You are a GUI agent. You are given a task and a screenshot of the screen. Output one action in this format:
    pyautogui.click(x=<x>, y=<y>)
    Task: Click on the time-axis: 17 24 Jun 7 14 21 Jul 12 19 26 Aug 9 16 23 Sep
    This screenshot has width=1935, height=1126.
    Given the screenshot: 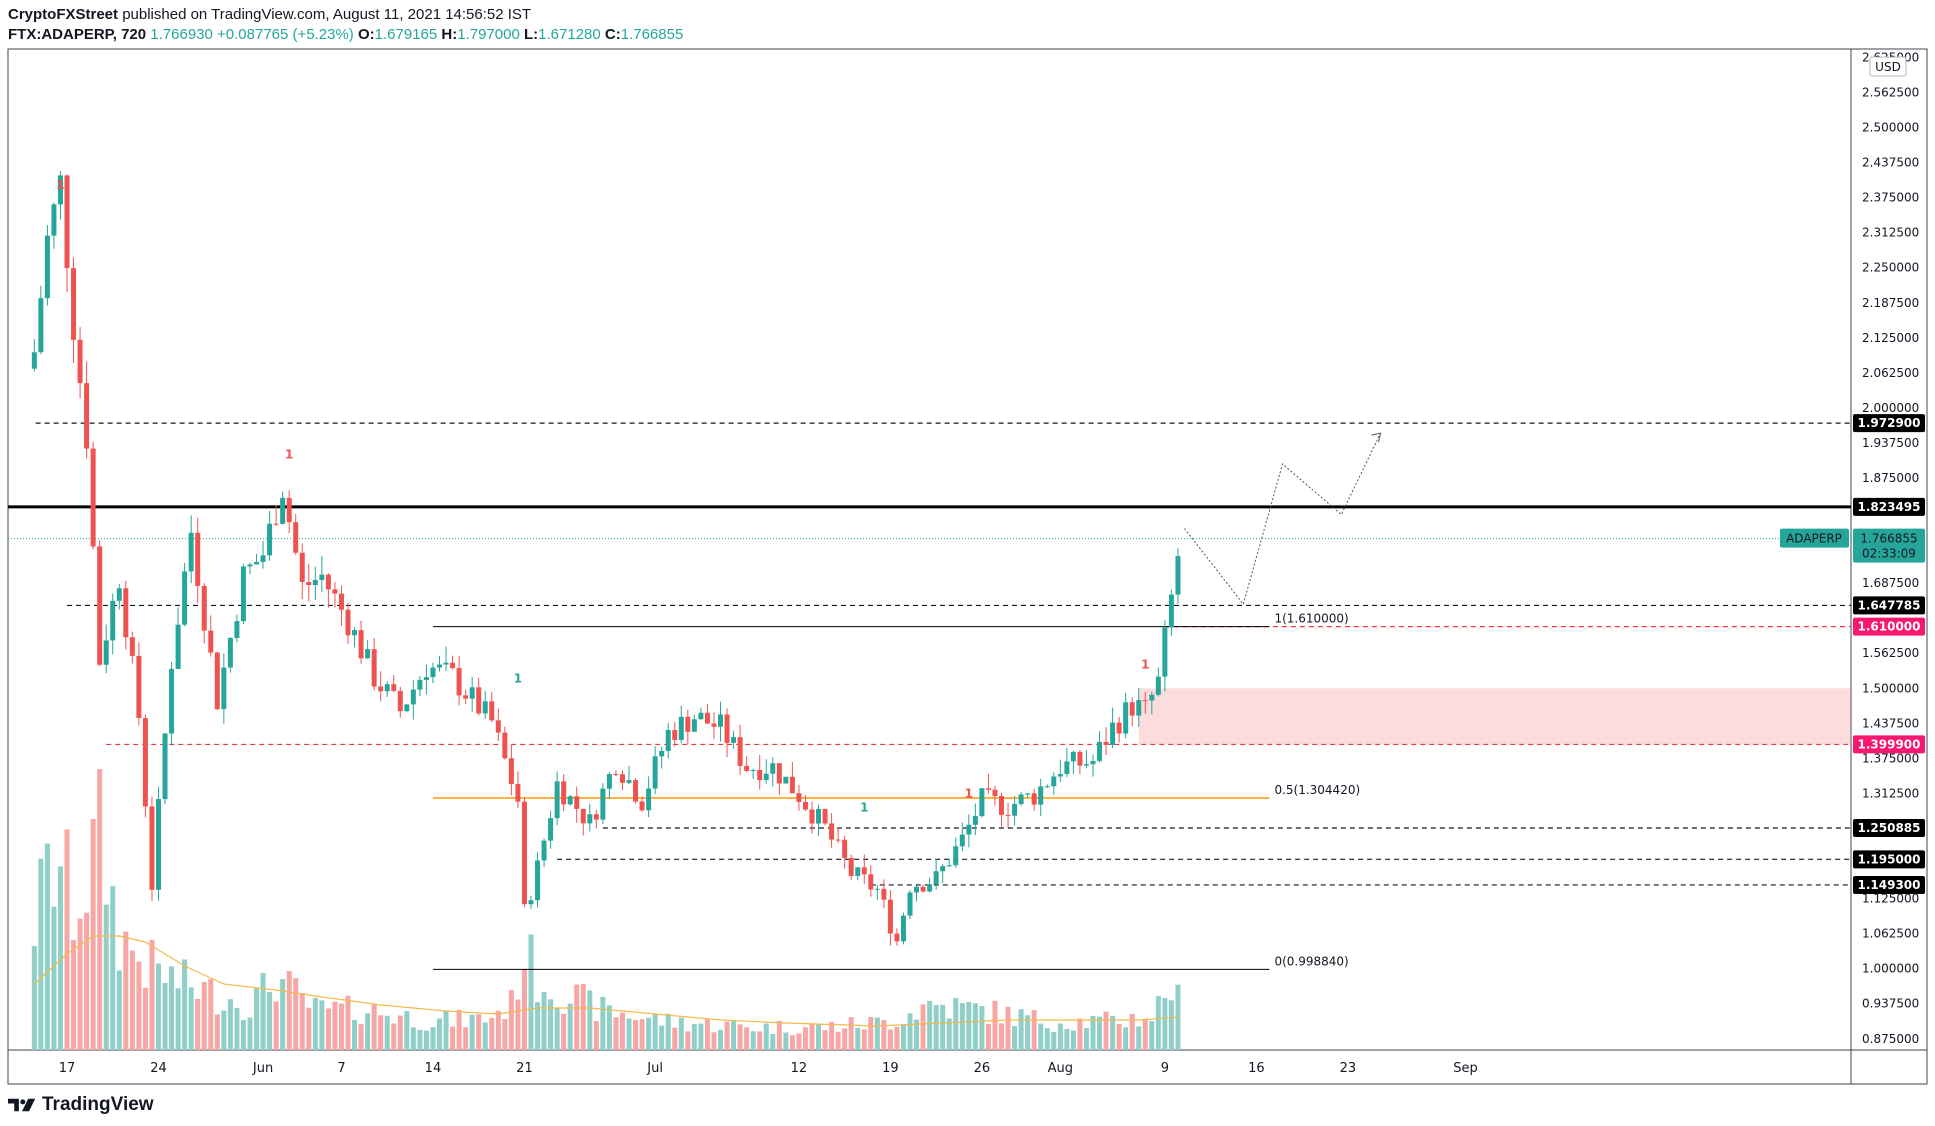 What is the action you would take?
    pyautogui.click(x=768, y=1068)
    